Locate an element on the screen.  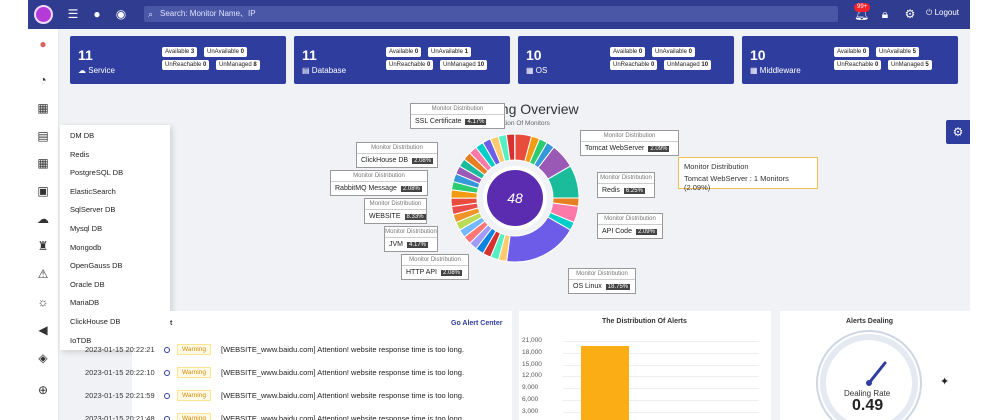
label-name: API Code is located at coordinates (617, 231).